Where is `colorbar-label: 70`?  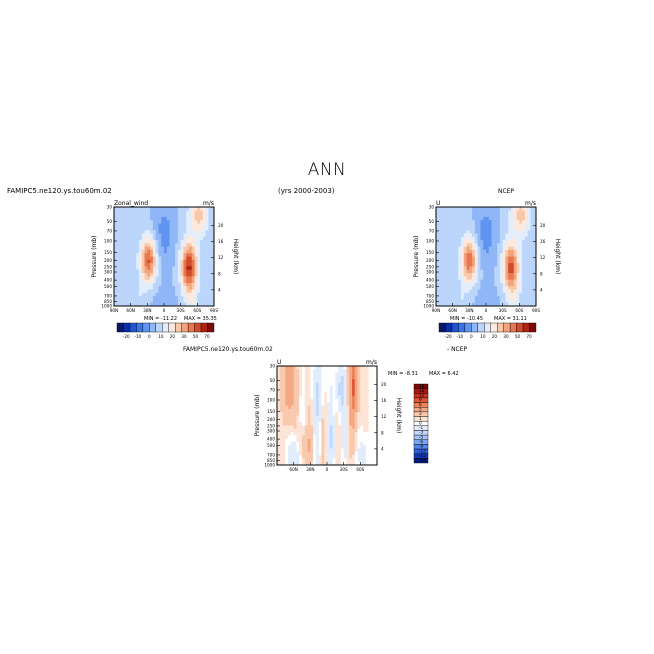 colorbar-label: 70 is located at coordinates (529, 336).